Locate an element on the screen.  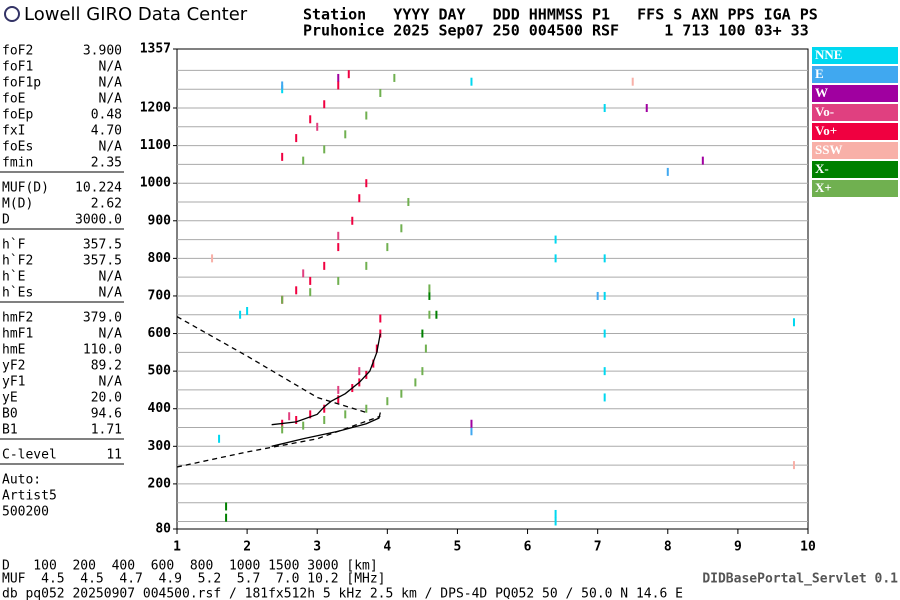
legend-label: W is located at coordinates (821, 92).